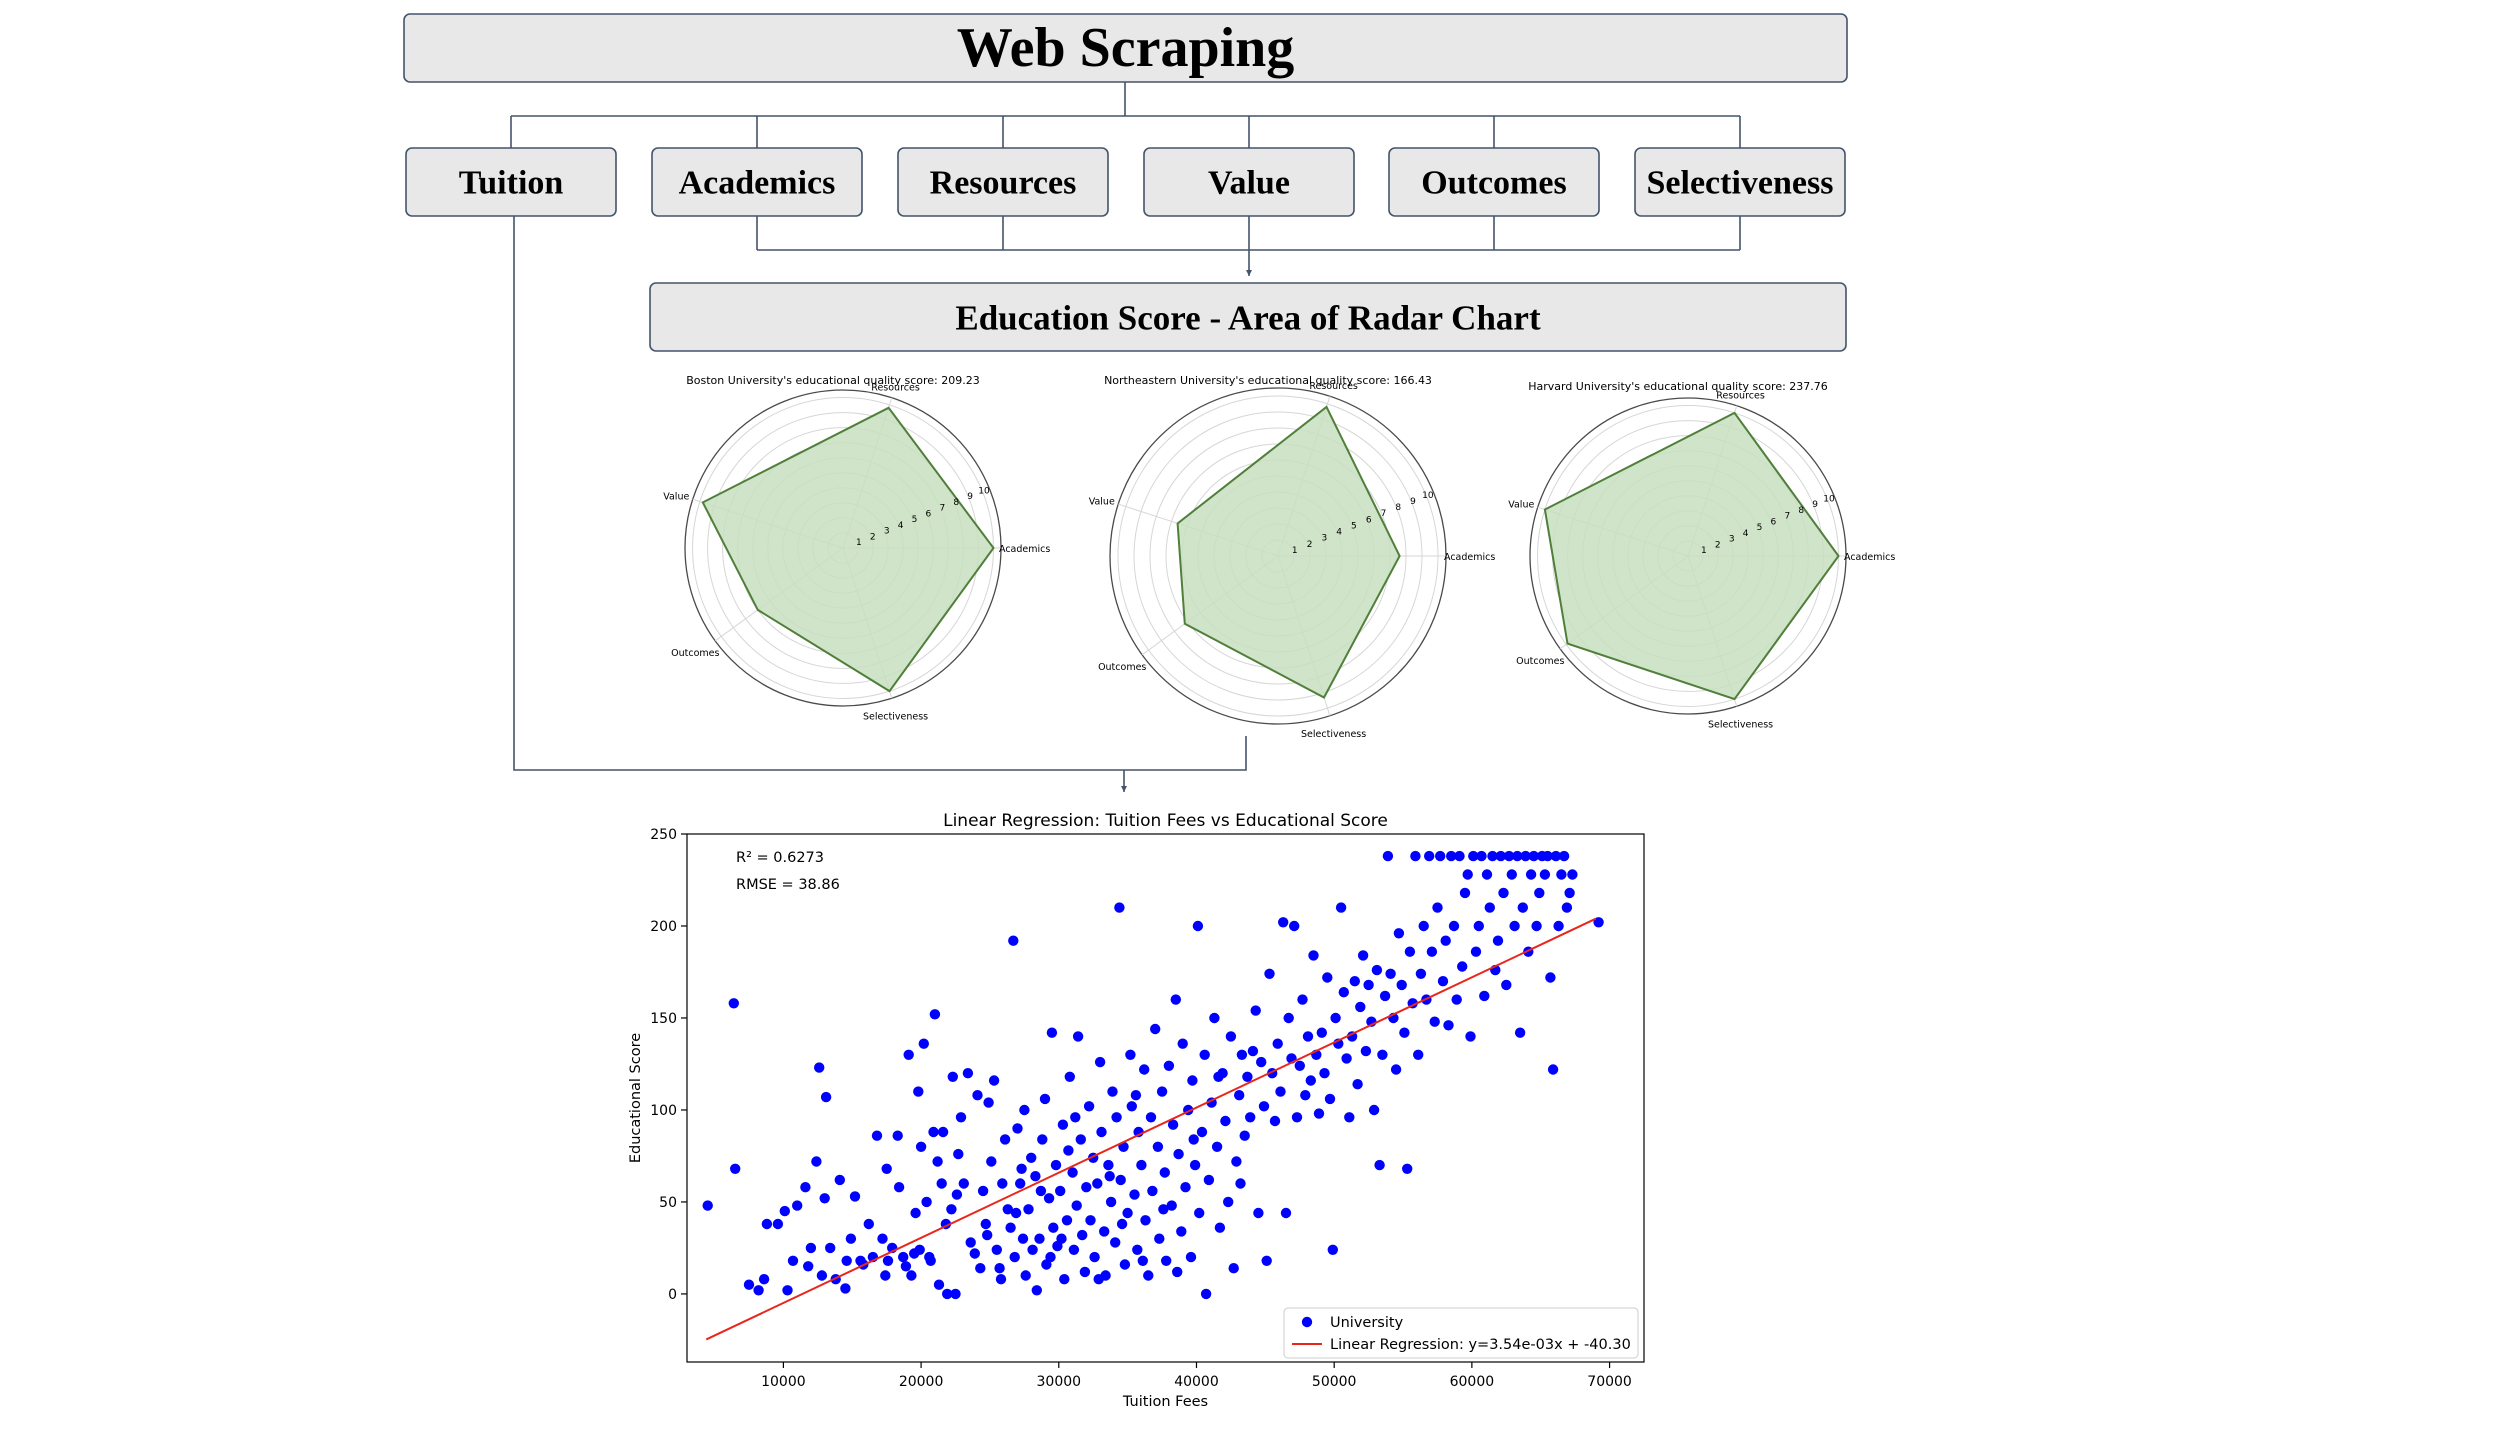  I want to click on category-label: Value, so click(1249, 183).